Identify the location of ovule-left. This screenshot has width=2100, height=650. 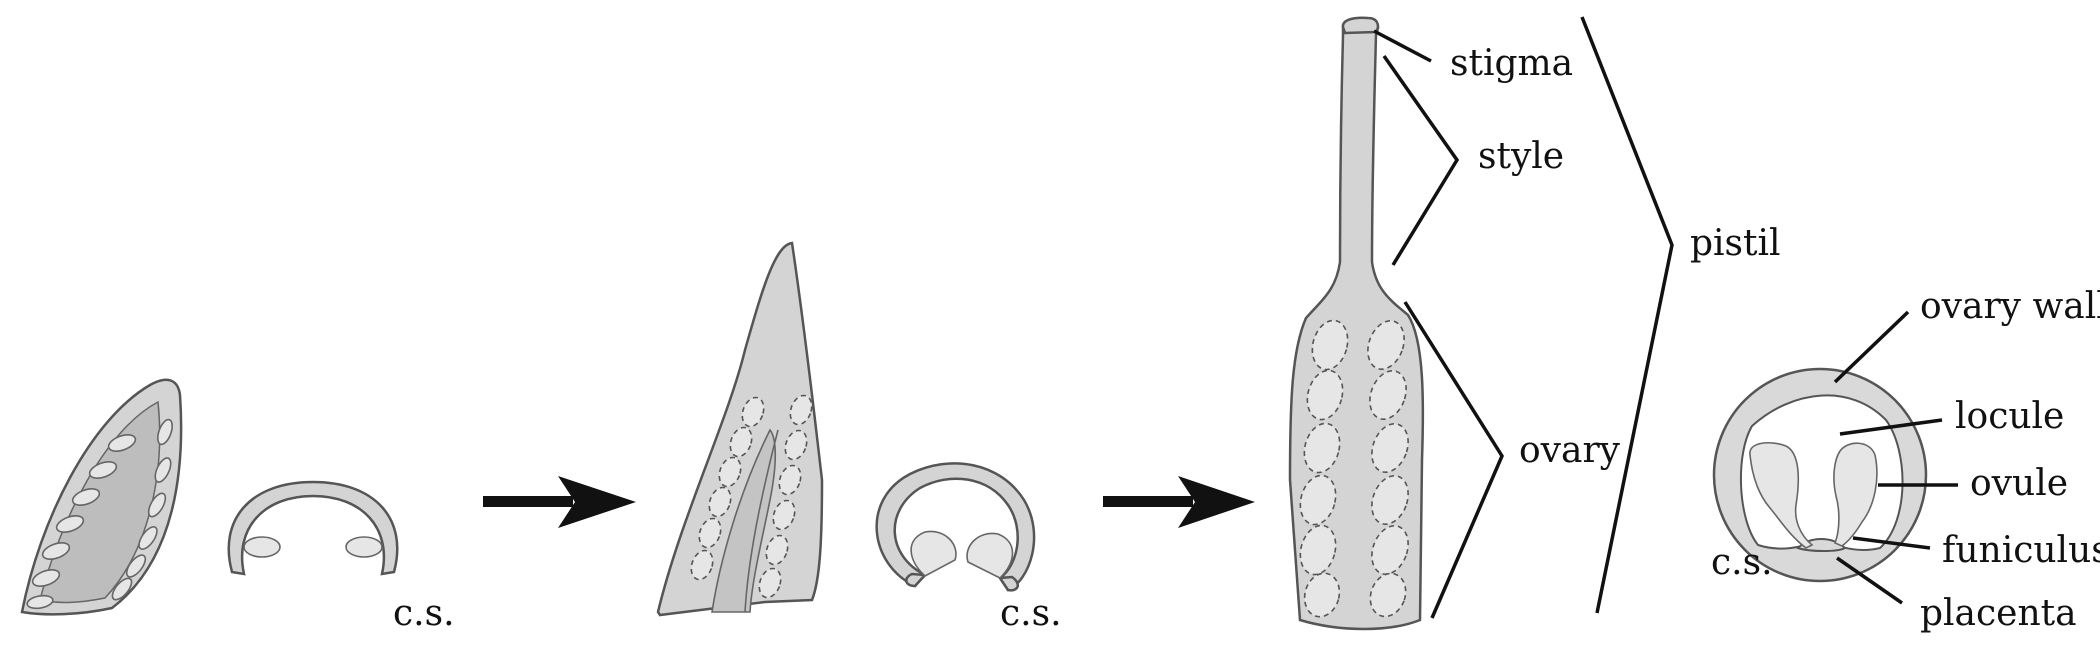
(1781, 495).